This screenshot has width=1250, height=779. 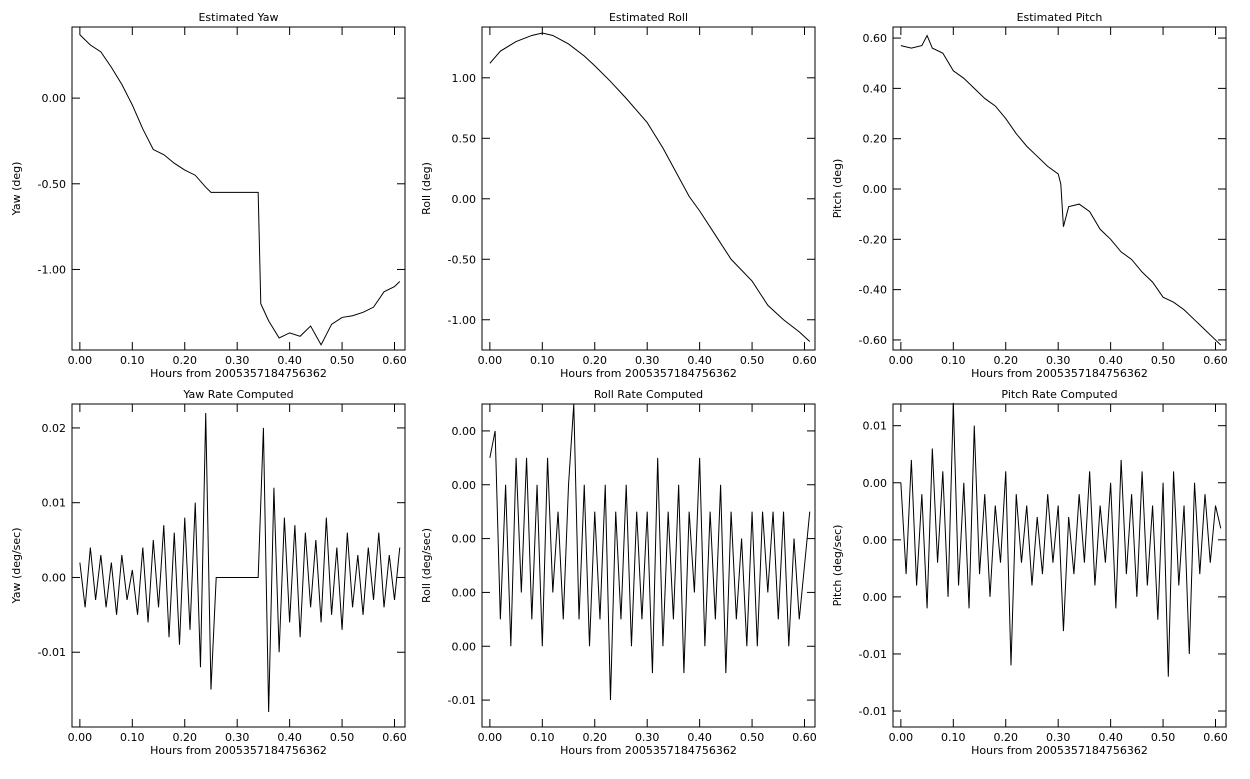 I want to click on y-tick-label: -1.00, so click(x=462, y=320).